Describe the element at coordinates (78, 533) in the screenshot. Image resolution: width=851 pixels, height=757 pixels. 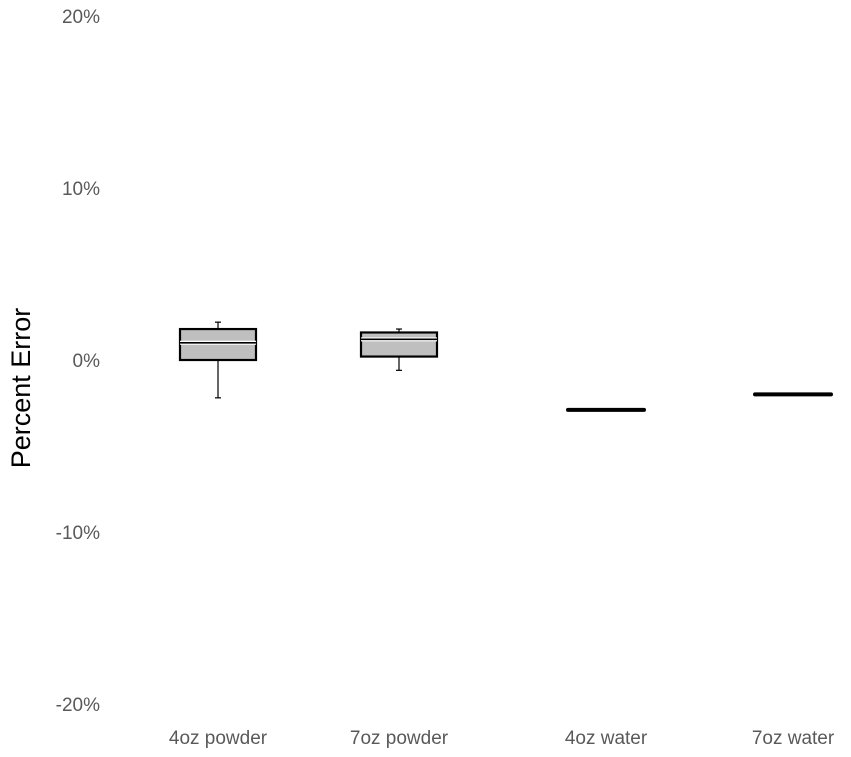
I see `y-tick-label: -10%` at that location.